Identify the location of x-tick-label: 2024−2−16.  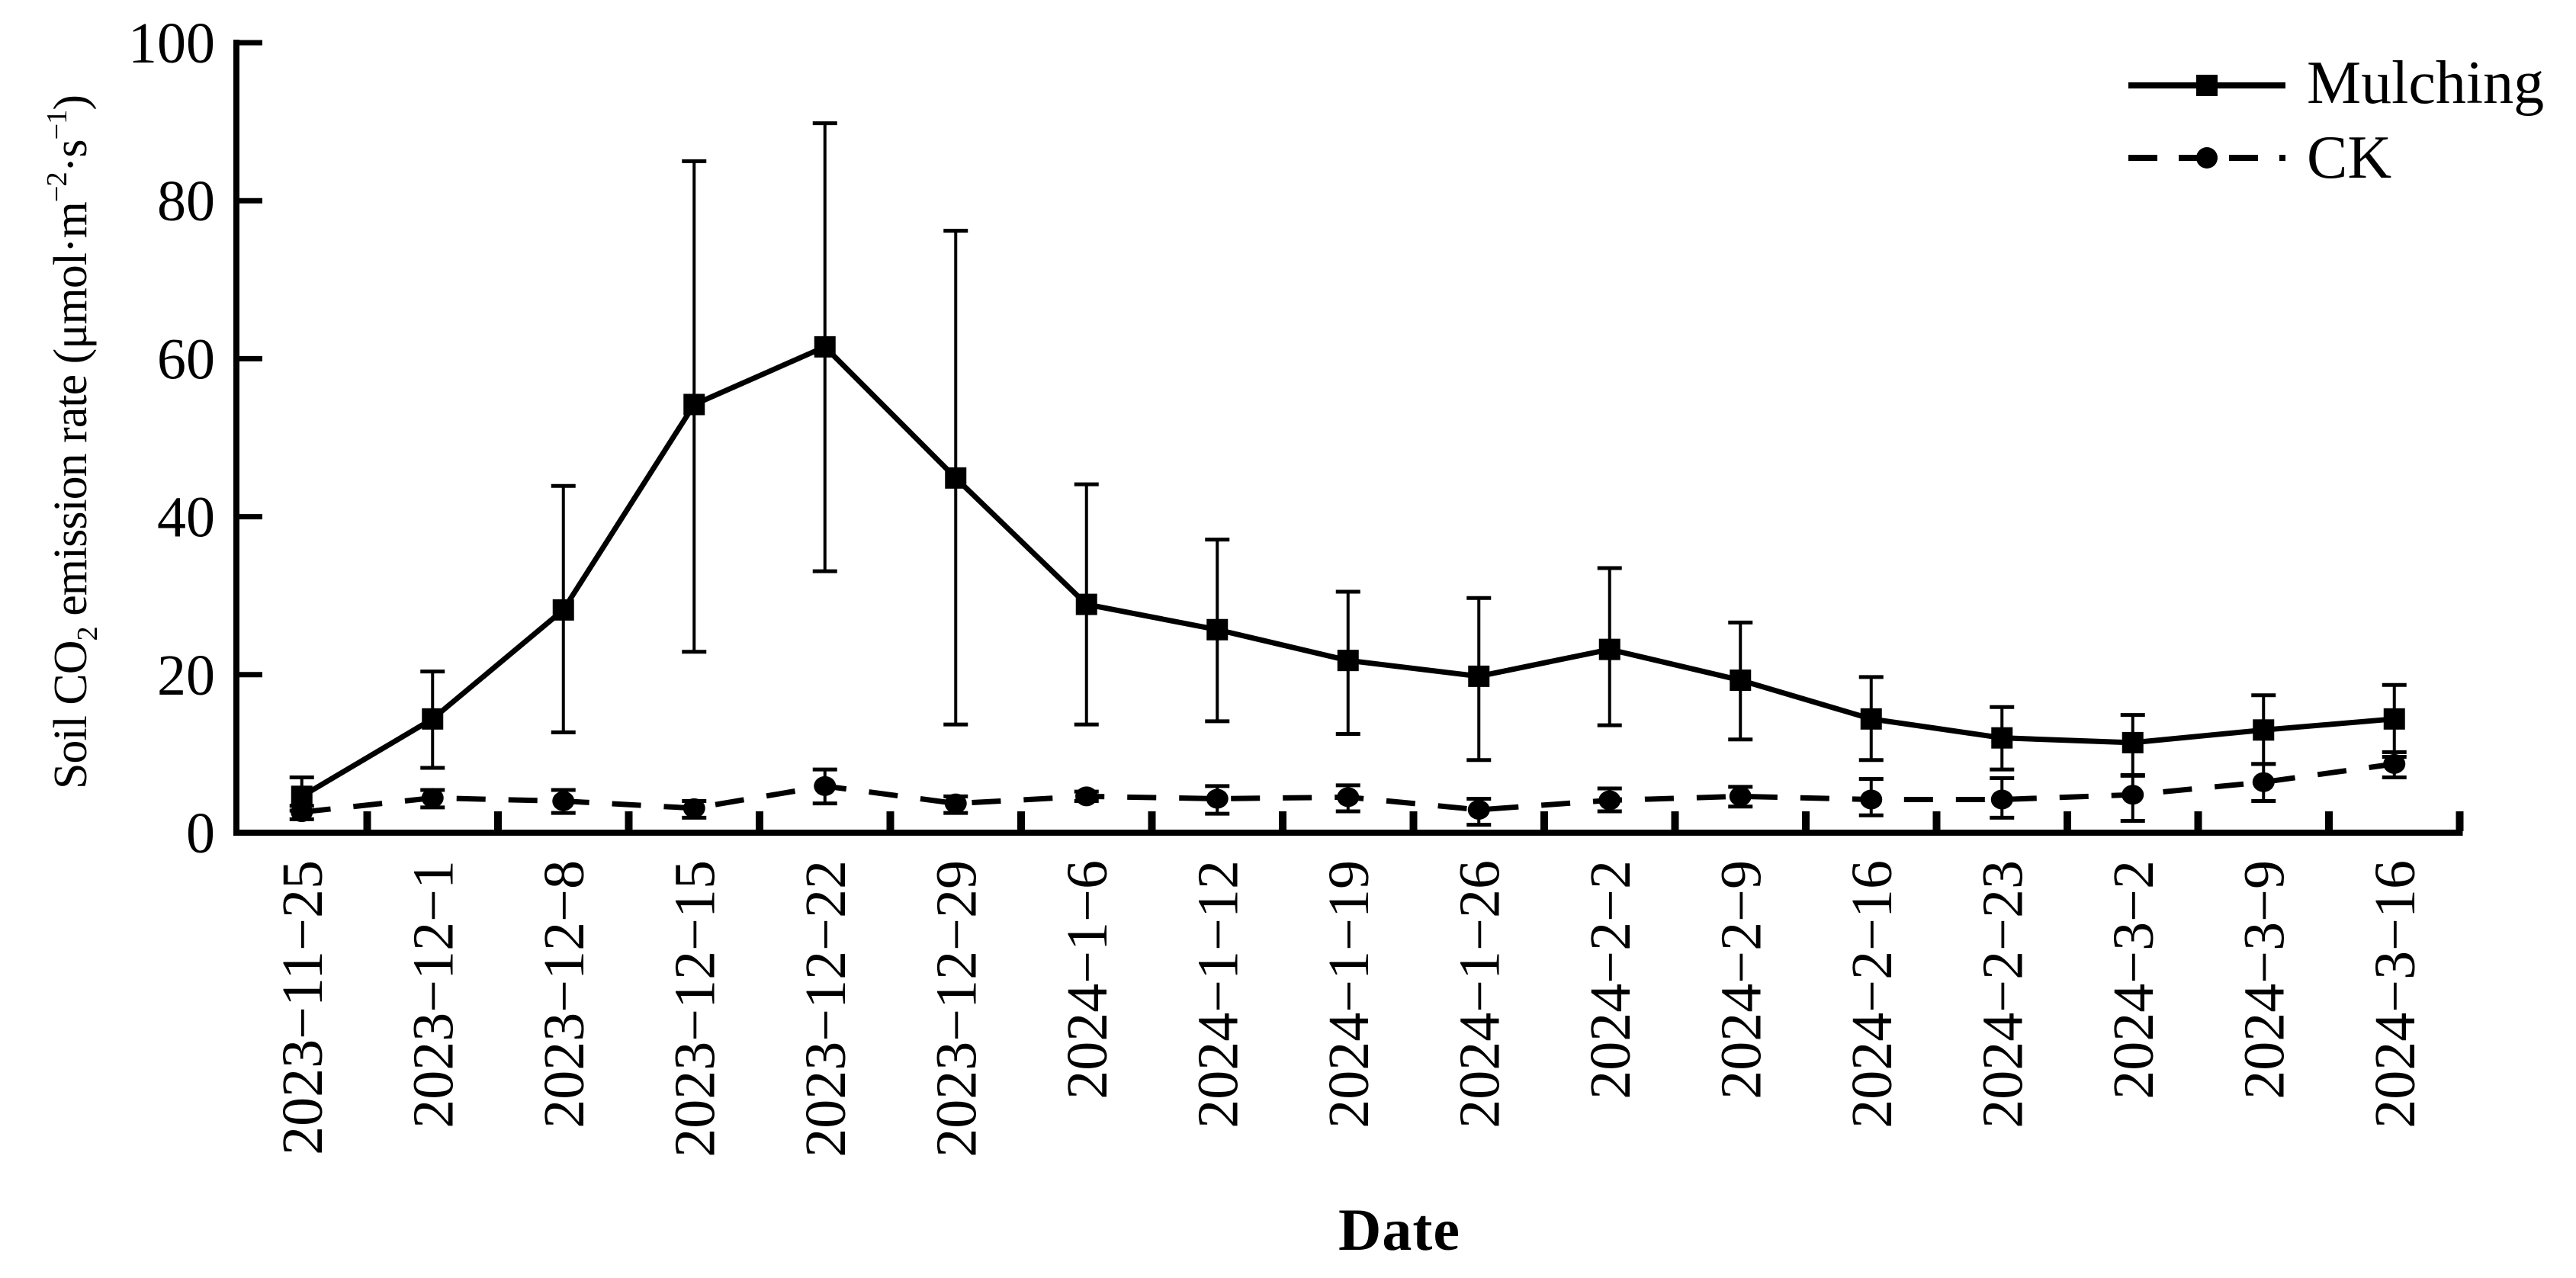
(1872, 994).